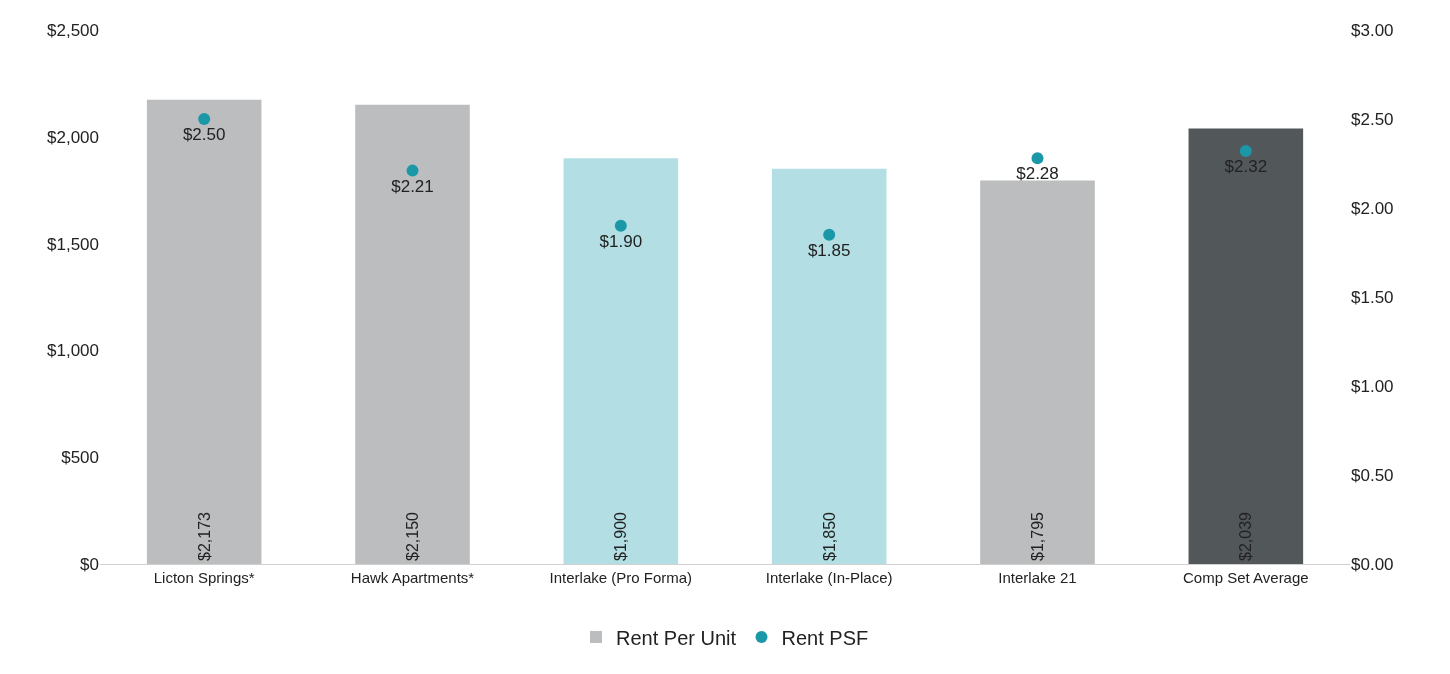 Image resolution: width=1450 pixels, height=674 pixels. I want to click on legend-label: Rent Per Unit, so click(676, 637).